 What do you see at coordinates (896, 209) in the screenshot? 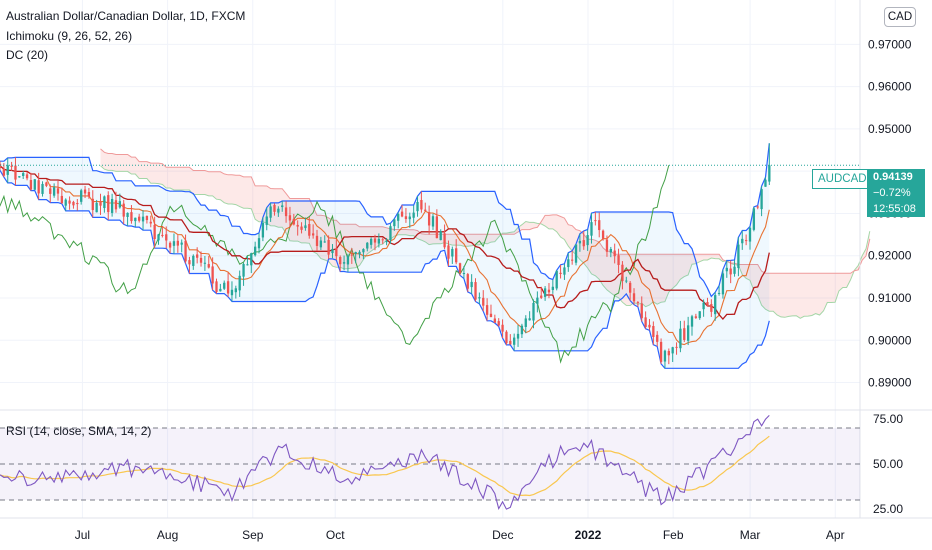
I see `bar-countdown-label: 12:55:08` at bounding box center [896, 209].